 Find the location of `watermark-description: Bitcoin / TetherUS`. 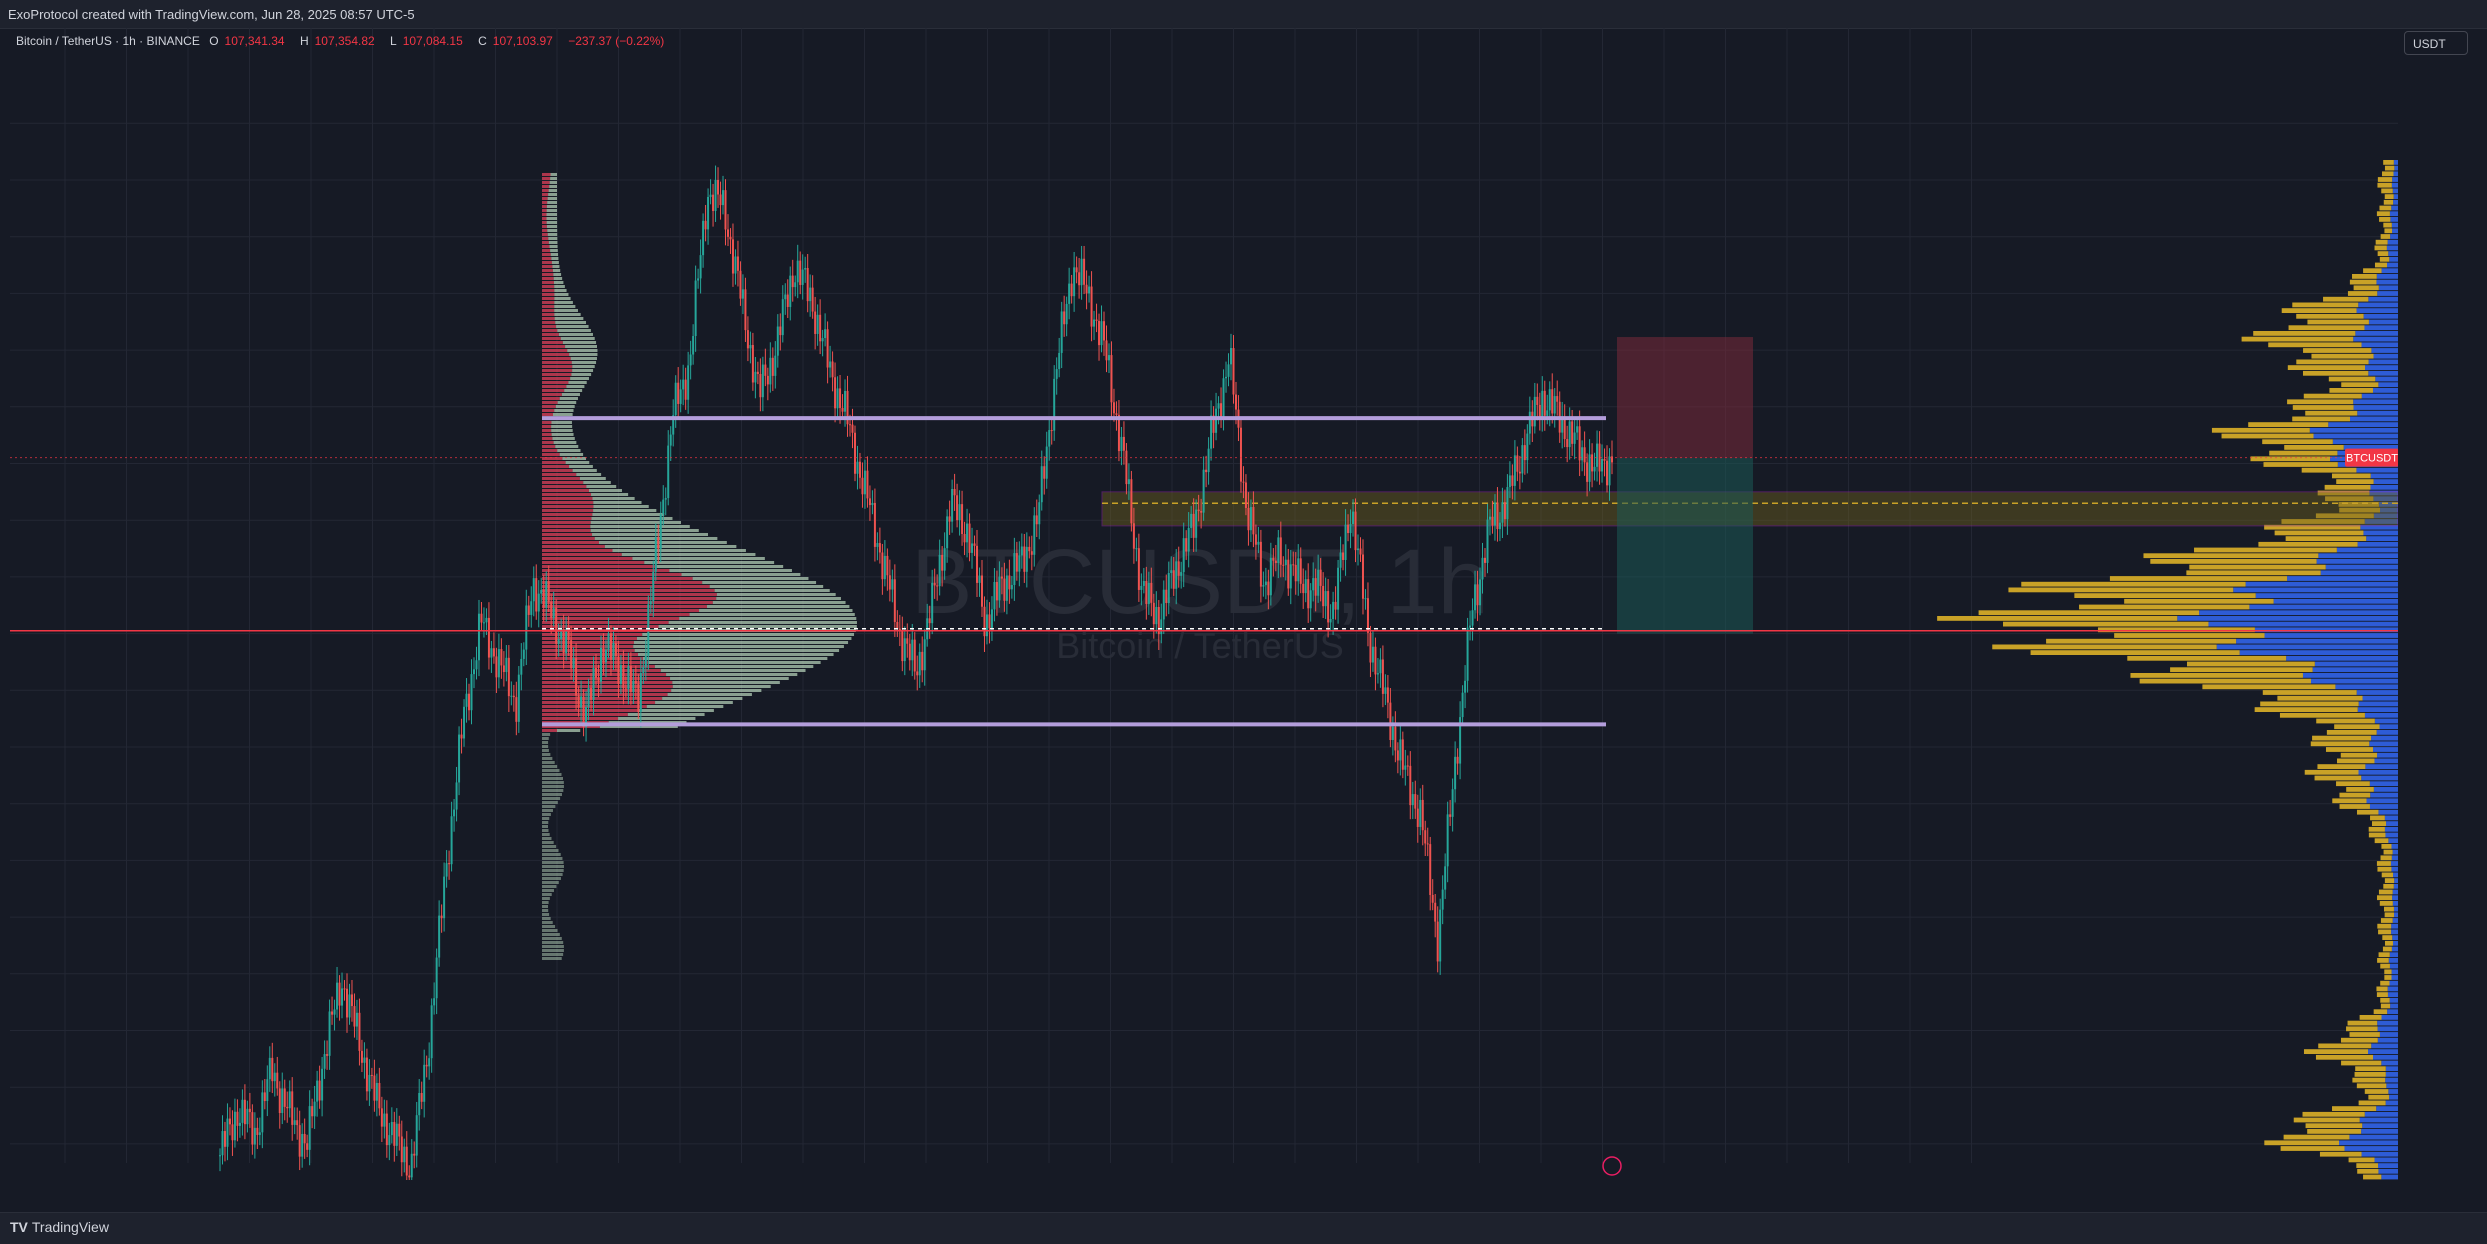

watermark-description: Bitcoin / TetherUS is located at coordinates (1199, 645).